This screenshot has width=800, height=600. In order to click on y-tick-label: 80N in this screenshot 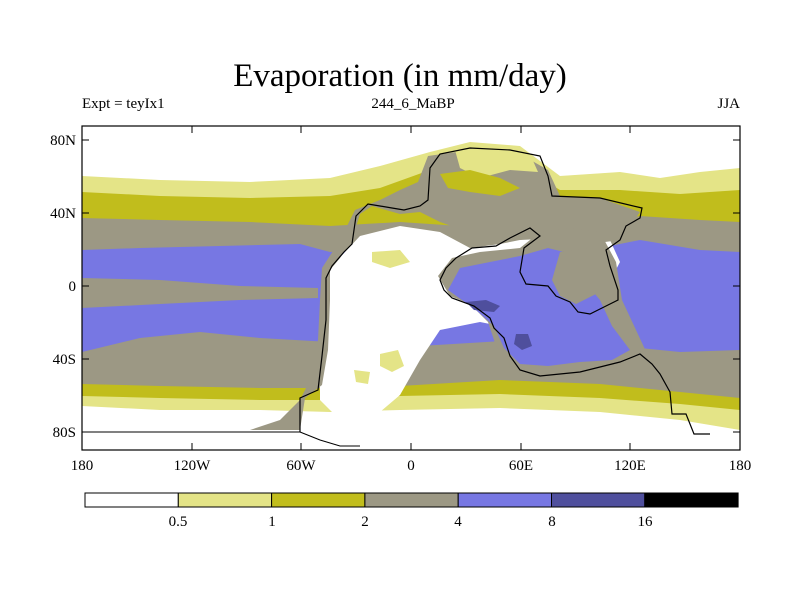, I will do `click(63, 141)`.